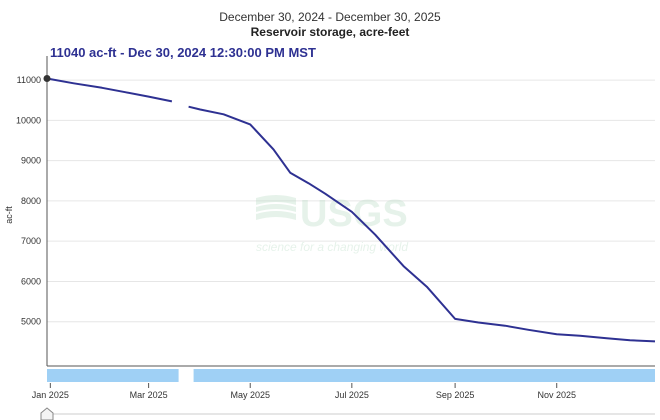 Image resolution: width=660 pixels, height=420 pixels. What do you see at coordinates (31, 241) in the screenshot?
I see `y-tick-label: 7000` at bounding box center [31, 241].